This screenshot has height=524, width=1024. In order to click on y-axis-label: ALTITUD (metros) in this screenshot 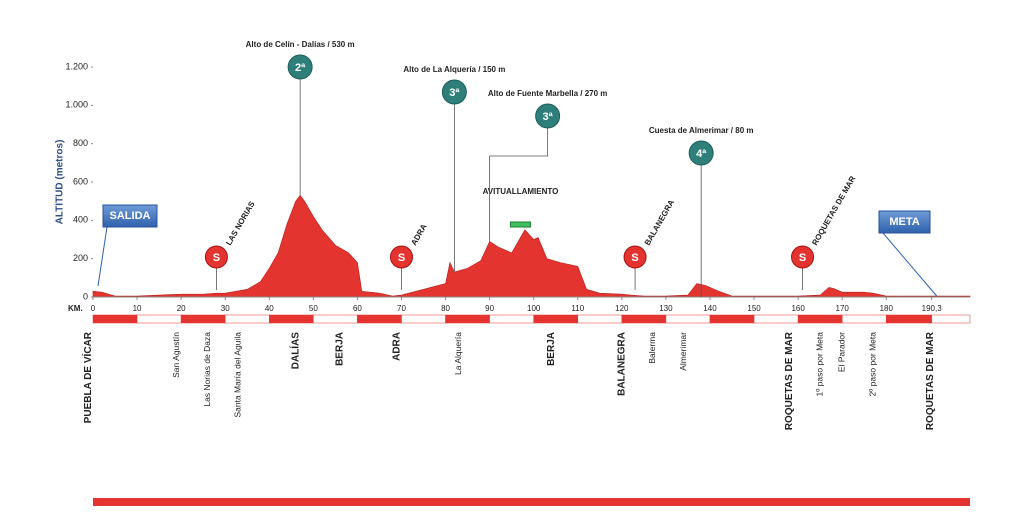, I will do `click(60, 182)`.